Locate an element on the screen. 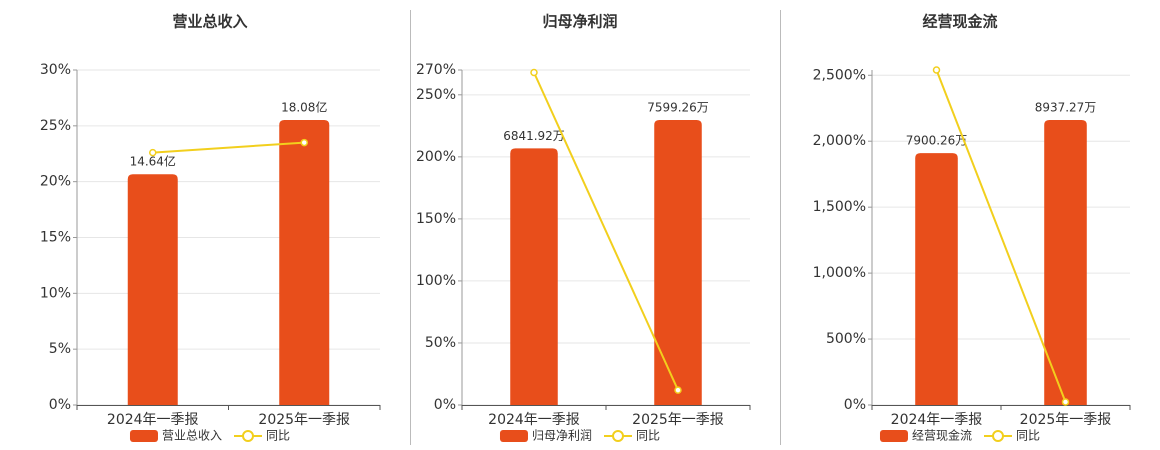 The image size is (1160, 450). y-tick-label: 500% is located at coordinates (846, 339).